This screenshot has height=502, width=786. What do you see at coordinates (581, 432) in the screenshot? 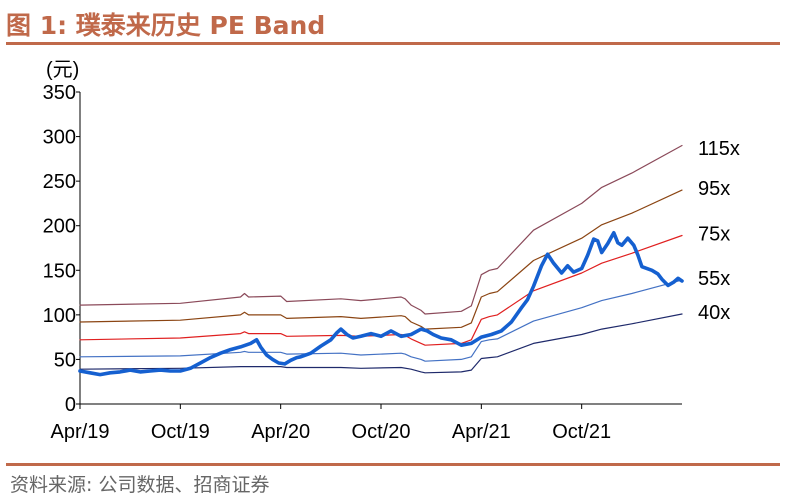
I see `x-tick-label: Oct/21` at bounding box center [581, 432].